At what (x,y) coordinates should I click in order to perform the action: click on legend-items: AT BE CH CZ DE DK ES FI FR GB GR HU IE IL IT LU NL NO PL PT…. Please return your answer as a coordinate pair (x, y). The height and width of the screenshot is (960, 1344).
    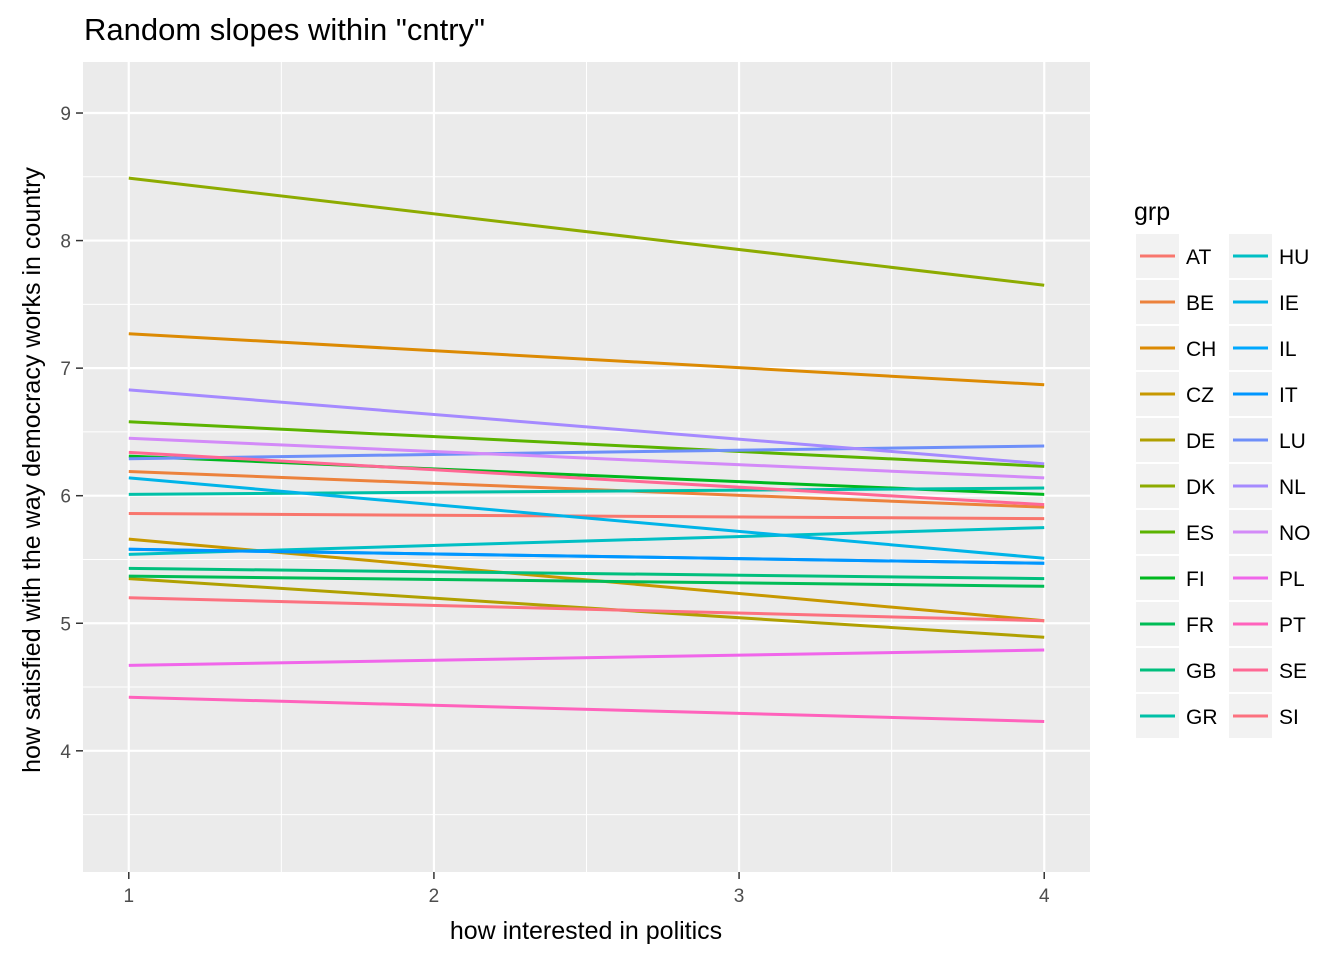
    Looking at the image, I should click on (1223, 486).